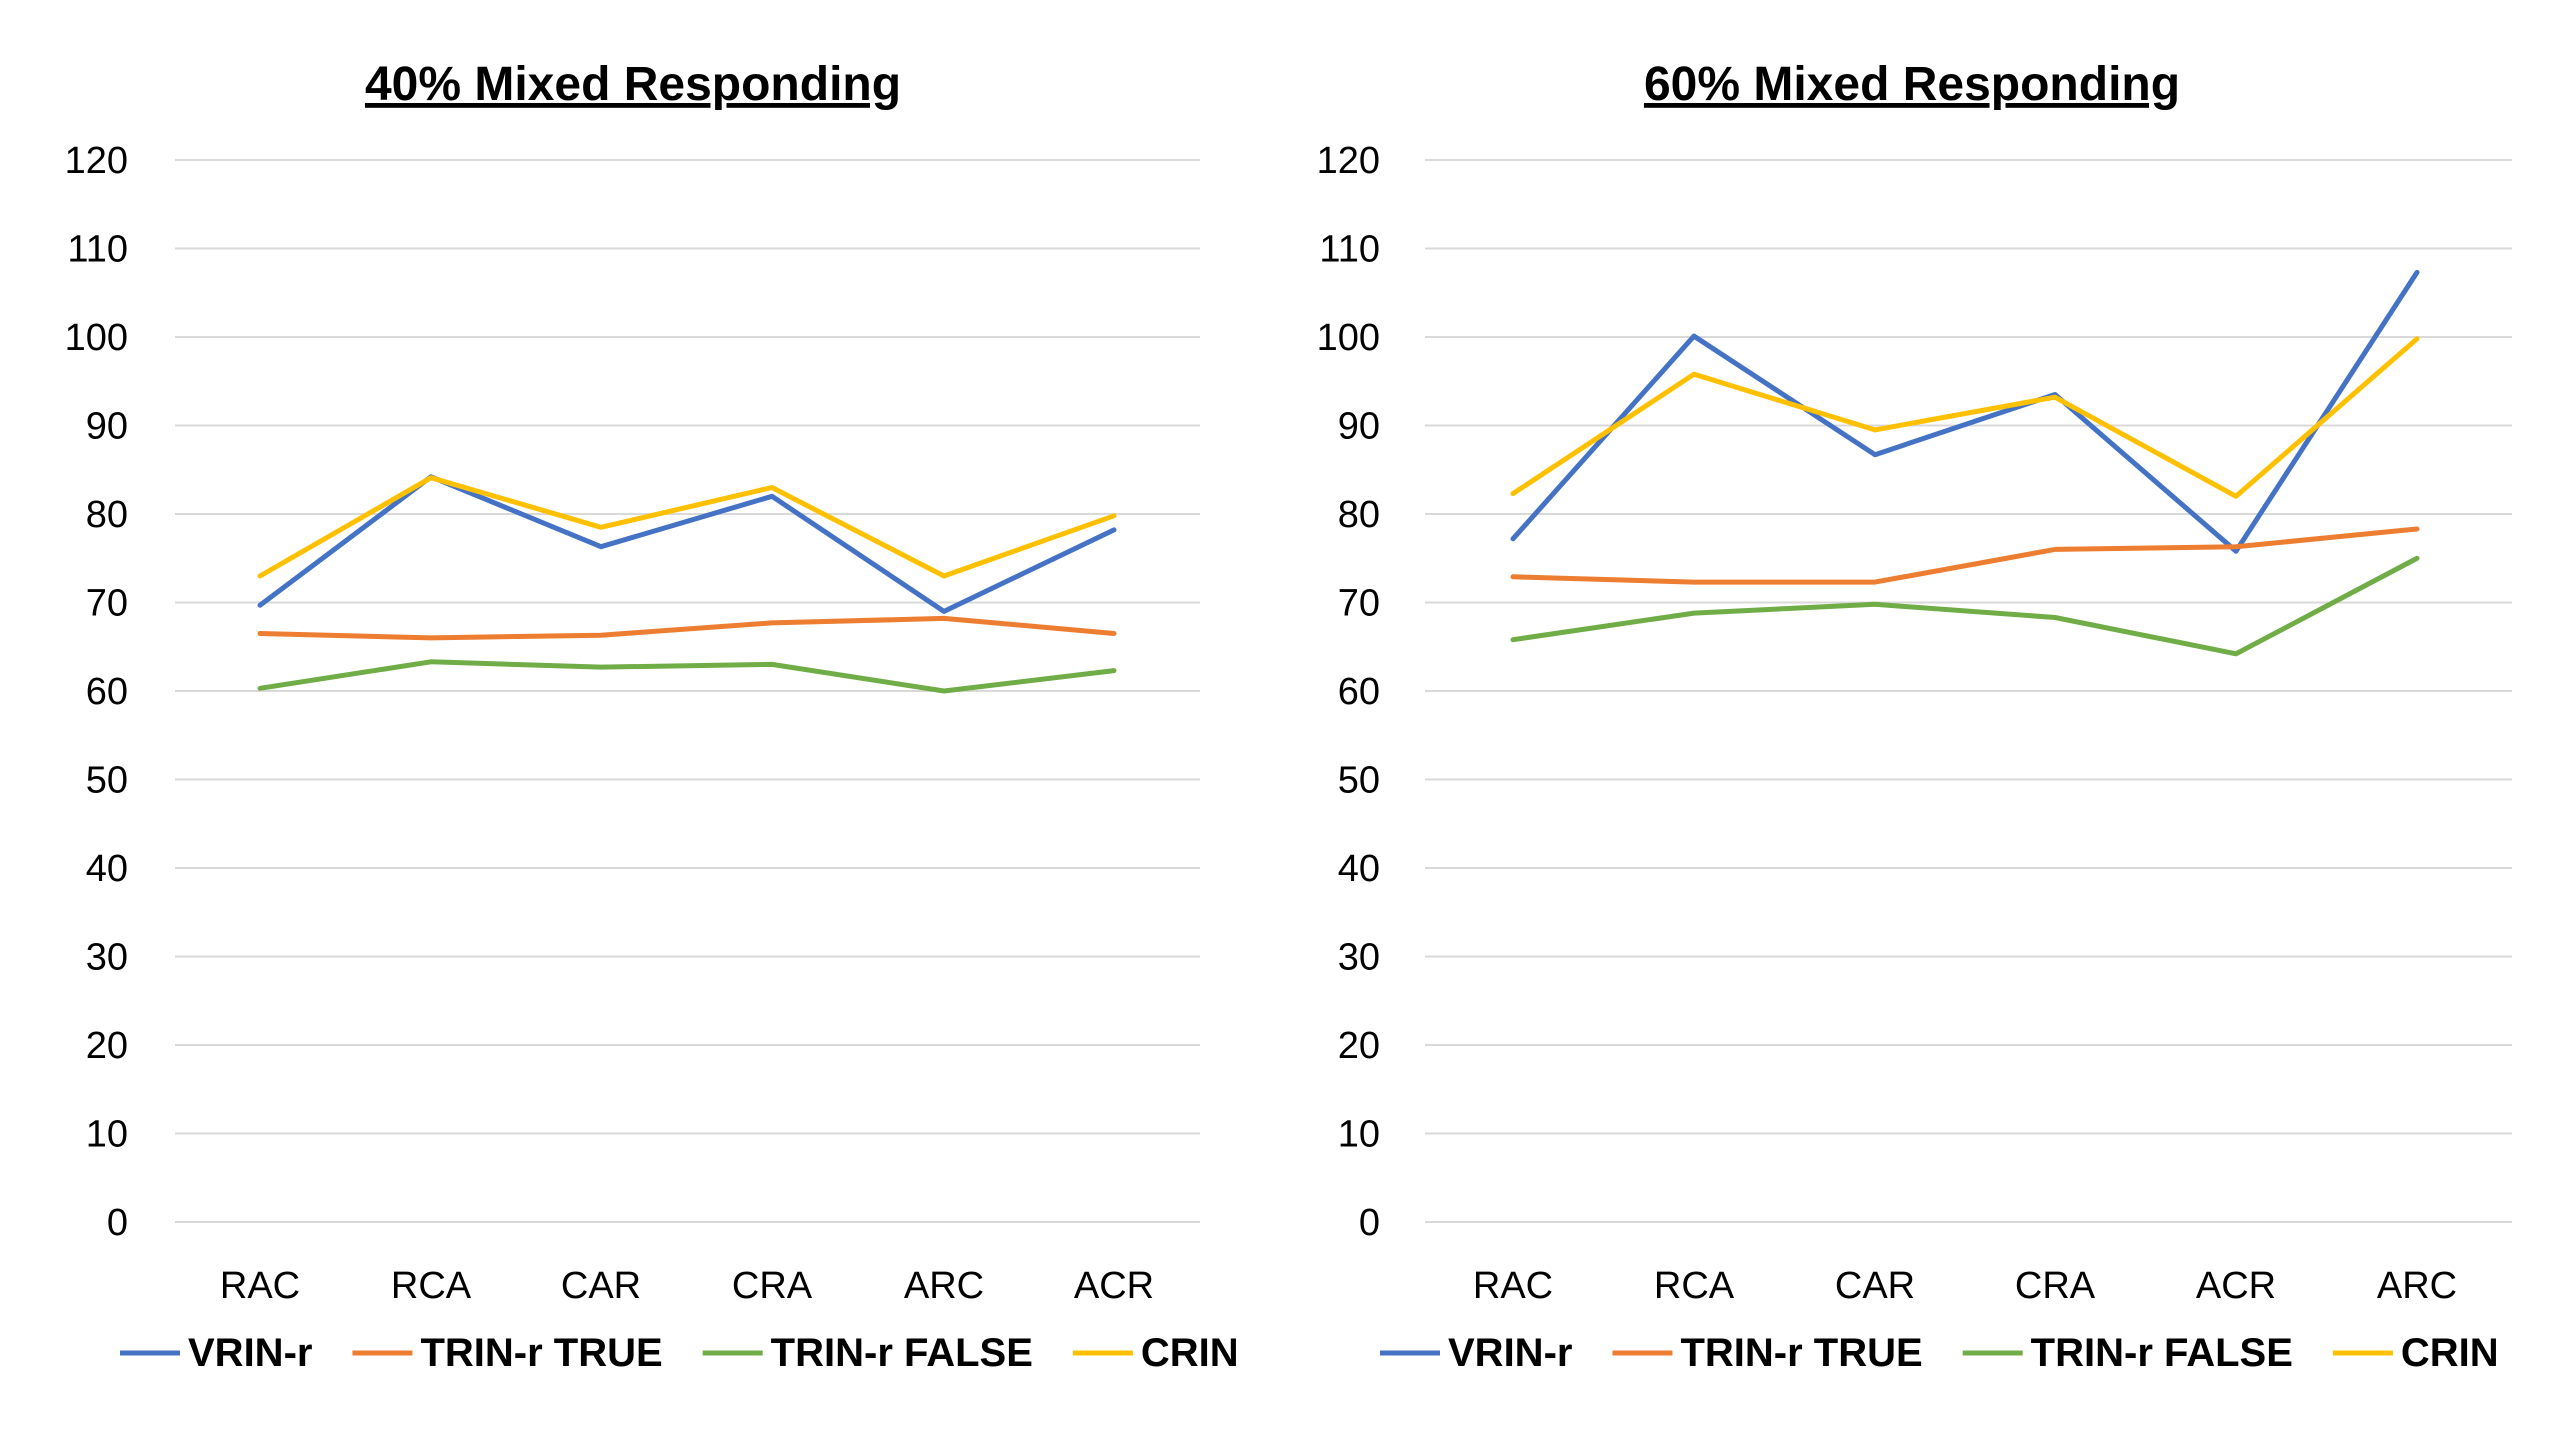 This screenshot has width=2560, height=1440. I want to click on chart-title: 40% Mixed Responding, so click(633, 84).